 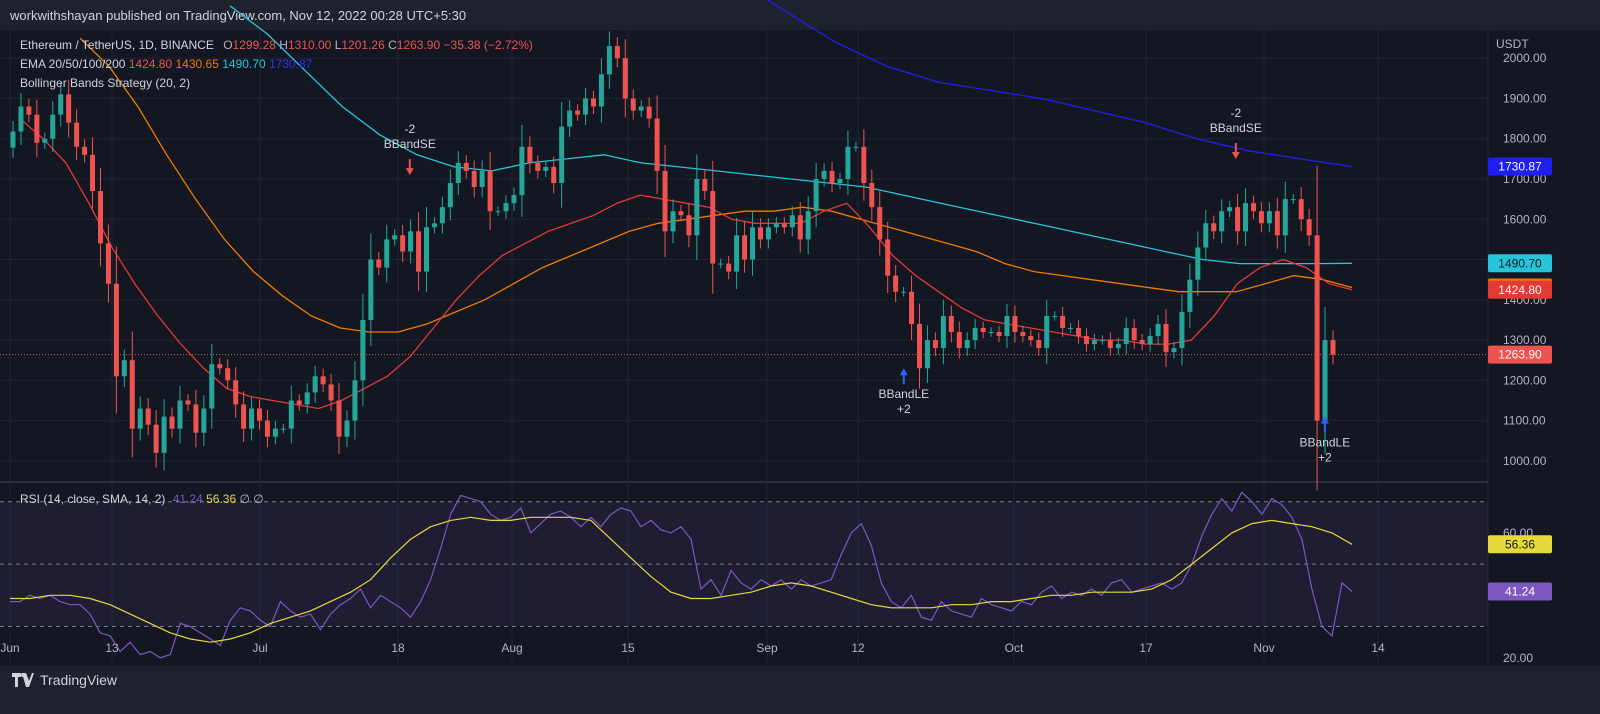 I want to click on ema20-value: 1424.80, so click(x=150, y=64).